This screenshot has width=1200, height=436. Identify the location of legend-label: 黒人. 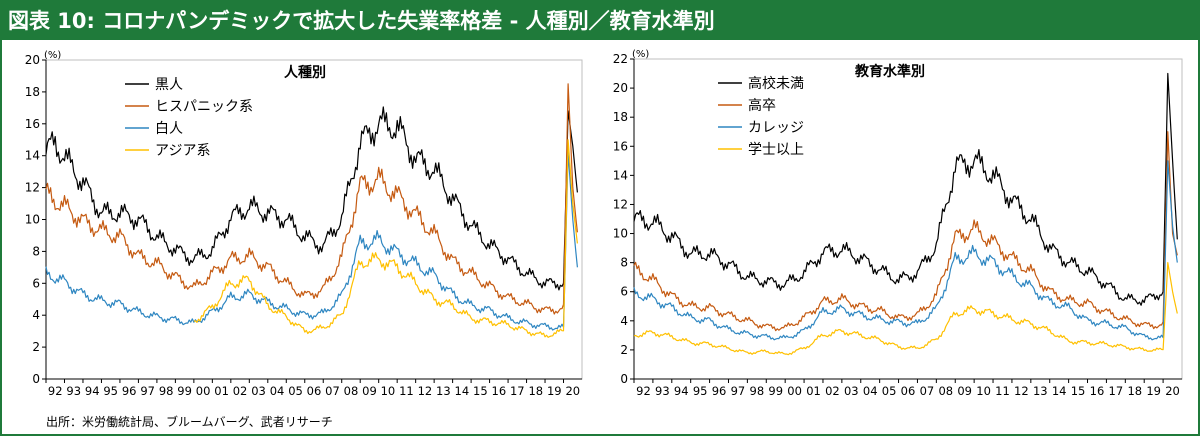
(169, 85).